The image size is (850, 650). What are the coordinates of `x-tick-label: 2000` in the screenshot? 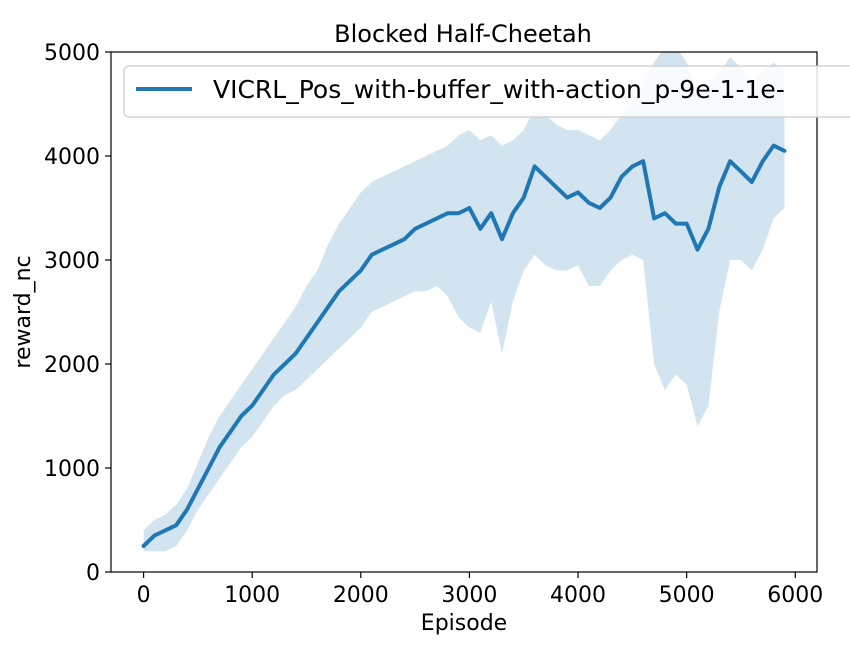 It's located at (361, 595).